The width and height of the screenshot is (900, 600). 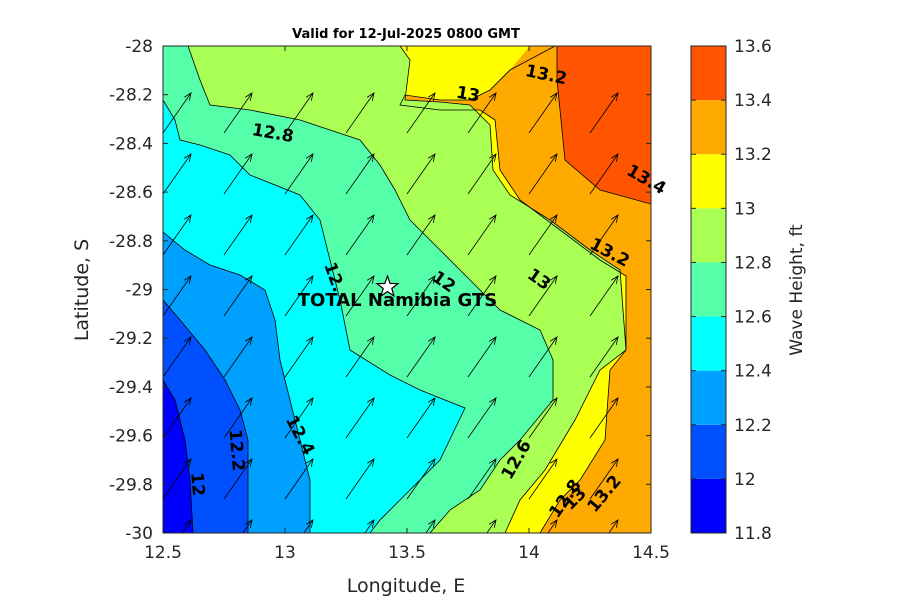 I want to click on y-tick-label: -28.2, so click(x=131, y=96).